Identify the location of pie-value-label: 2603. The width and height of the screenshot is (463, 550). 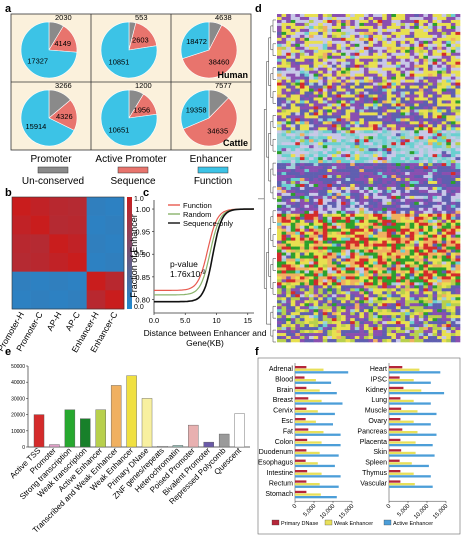
(140, 40).